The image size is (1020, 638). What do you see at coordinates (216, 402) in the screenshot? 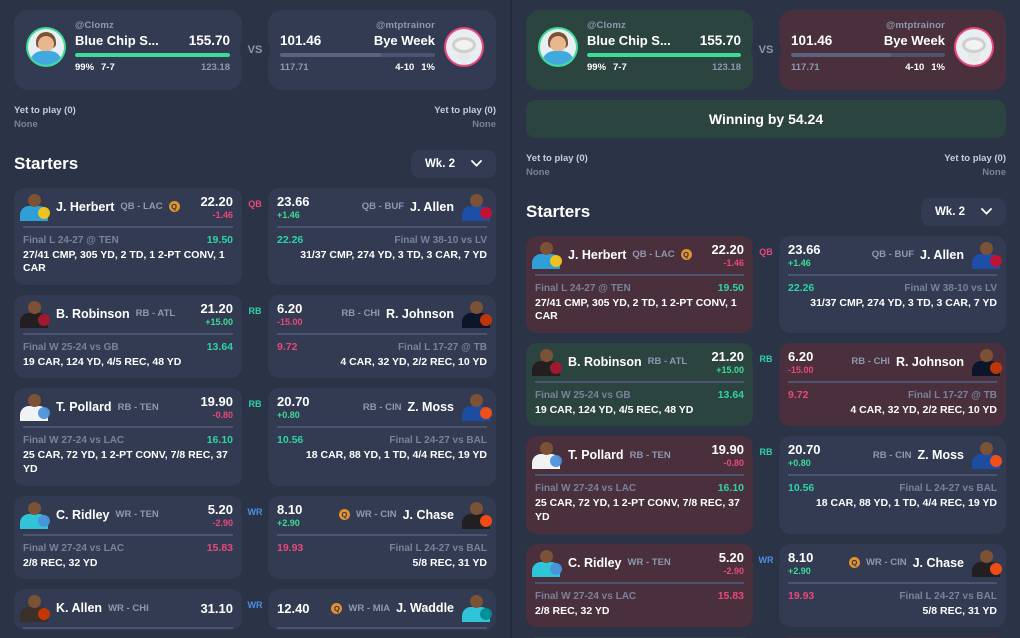
I see `player-score: 19.90` at bounding box center [216, 402].